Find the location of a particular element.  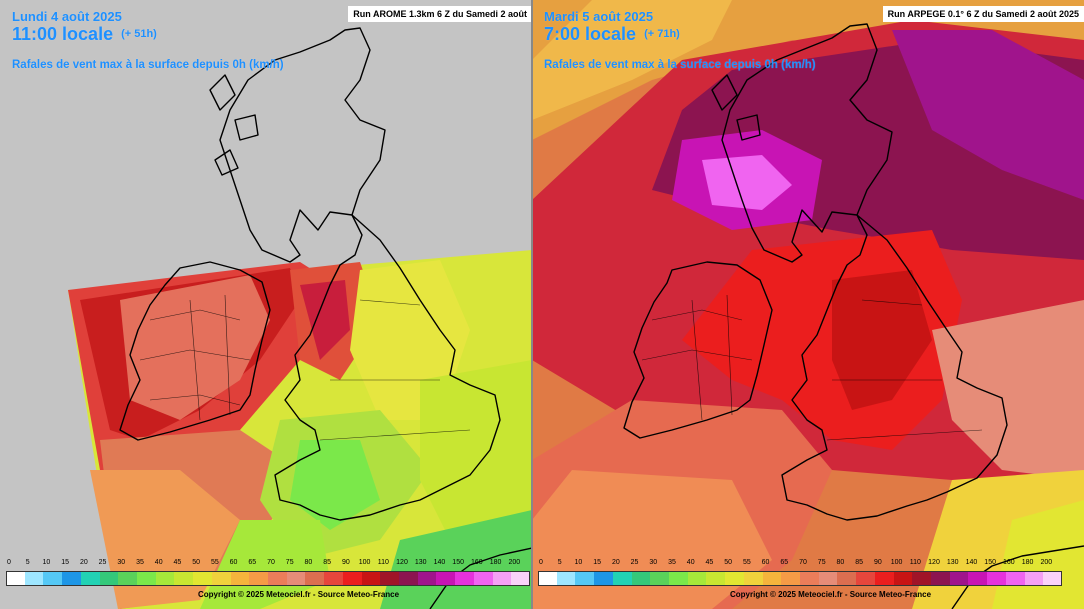

legend-tick-label: 0 is located at coordinates (9, 562).